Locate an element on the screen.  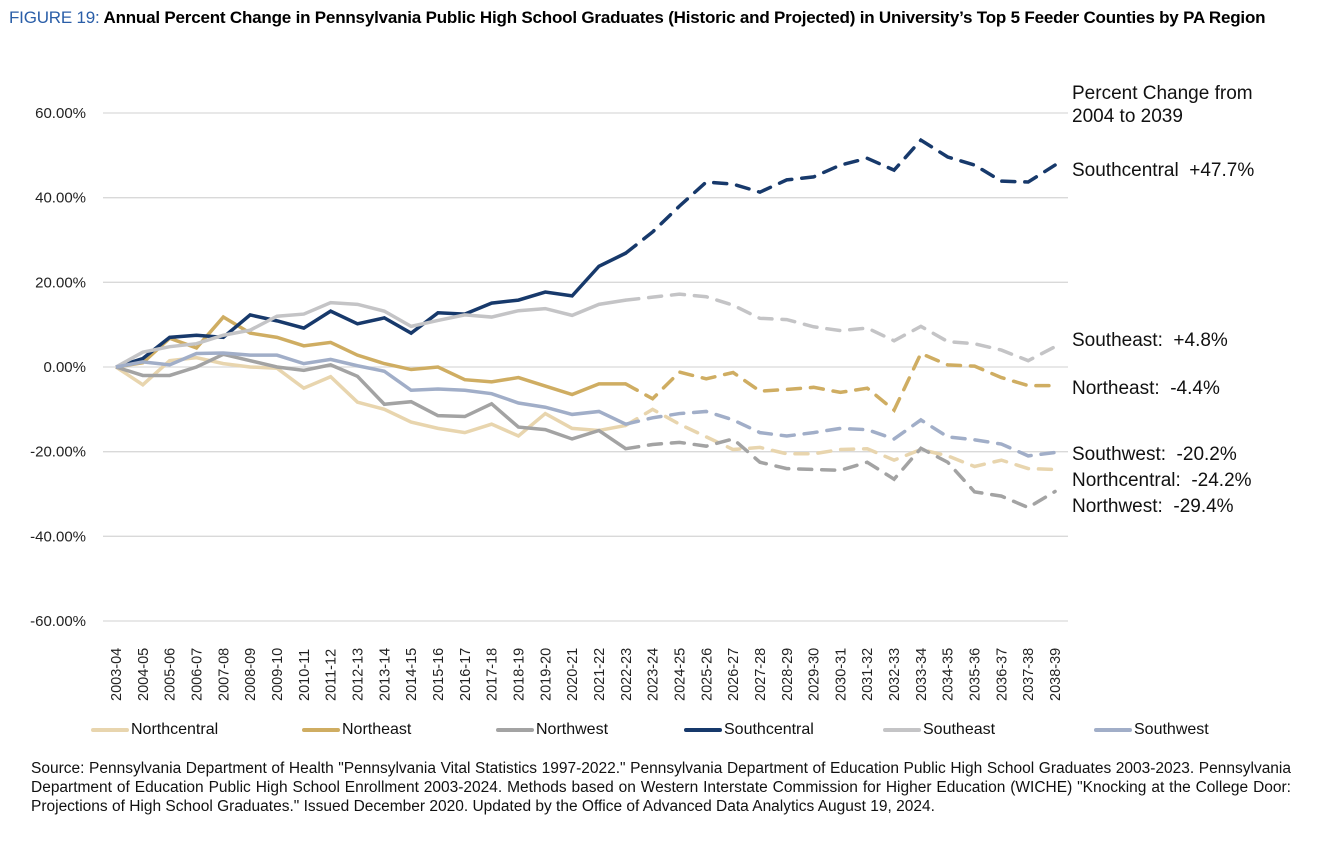
series-northwest is located at coordinates (586, 431).